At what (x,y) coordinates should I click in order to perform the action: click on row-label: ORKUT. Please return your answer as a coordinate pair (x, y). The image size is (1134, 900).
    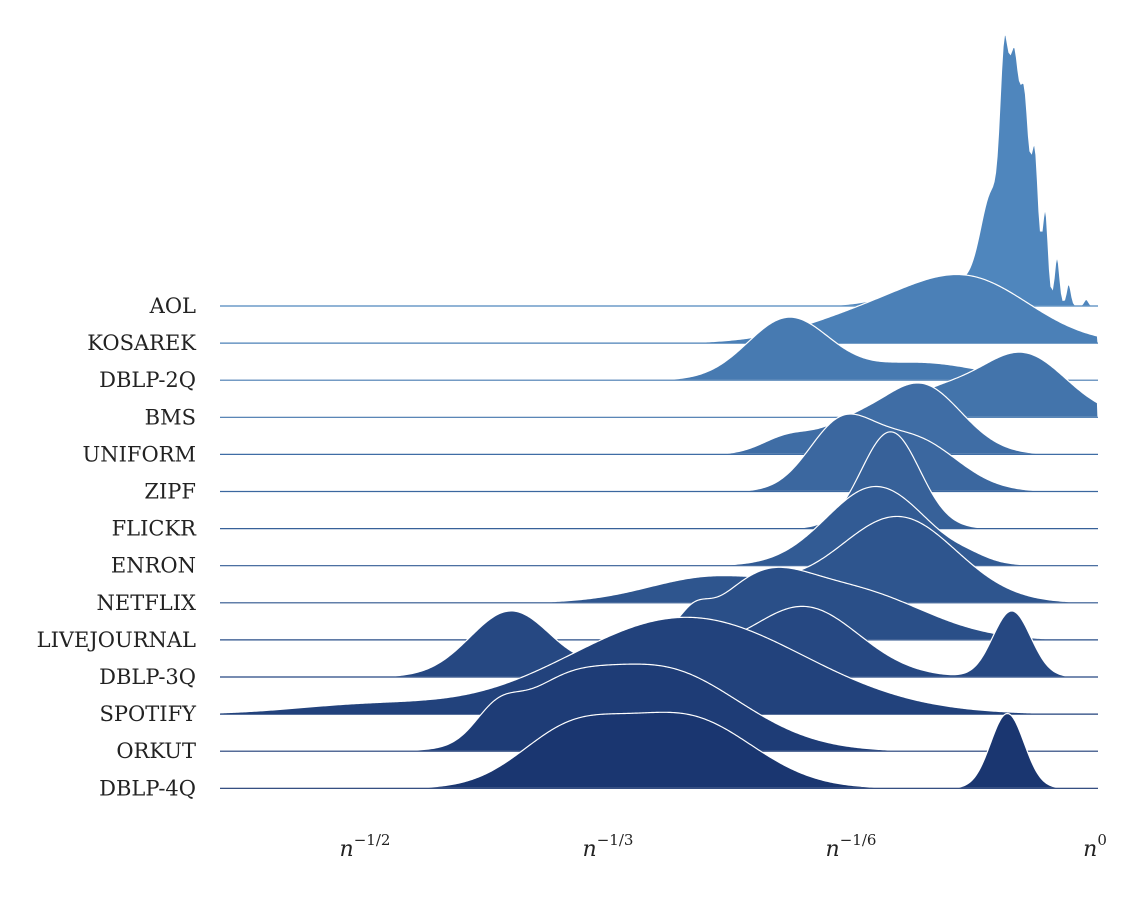
    Looking at the image, I should click on (156, 751).